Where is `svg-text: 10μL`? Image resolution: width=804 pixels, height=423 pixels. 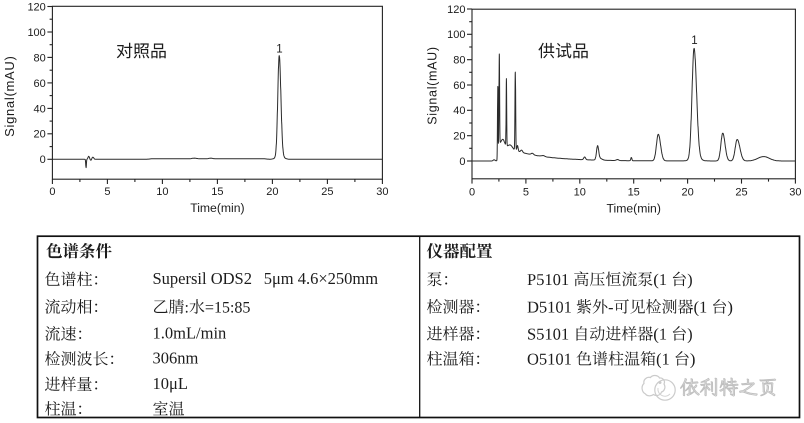
svg-text: 10μL is located at coordinates (170, 383).